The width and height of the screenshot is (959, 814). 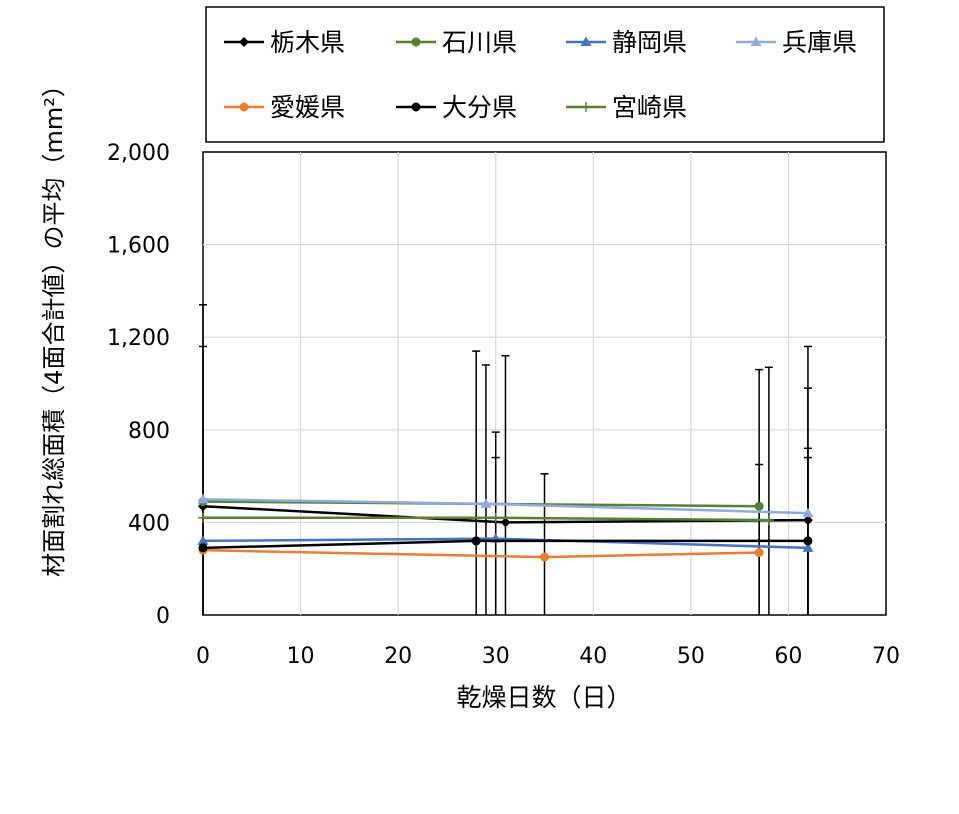 What do you see at coordinates (545, 74) in the screenshot?
I see `legend-box` at bounding box center [545, 74].